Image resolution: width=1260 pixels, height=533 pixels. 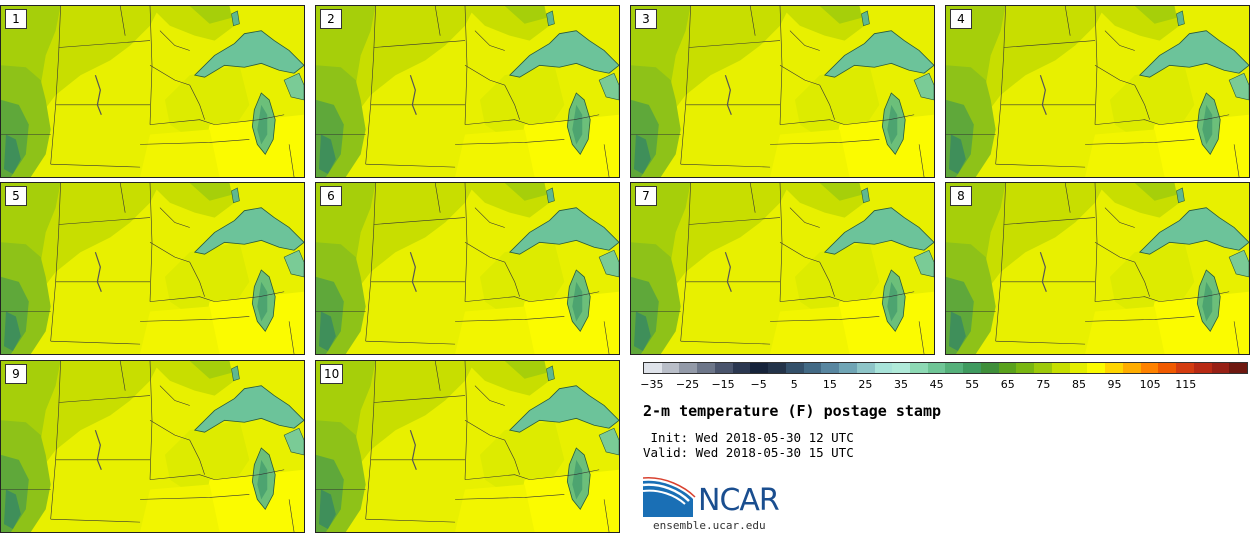 I want to click on map-panel-3: 3, so click(x=782, y=91).